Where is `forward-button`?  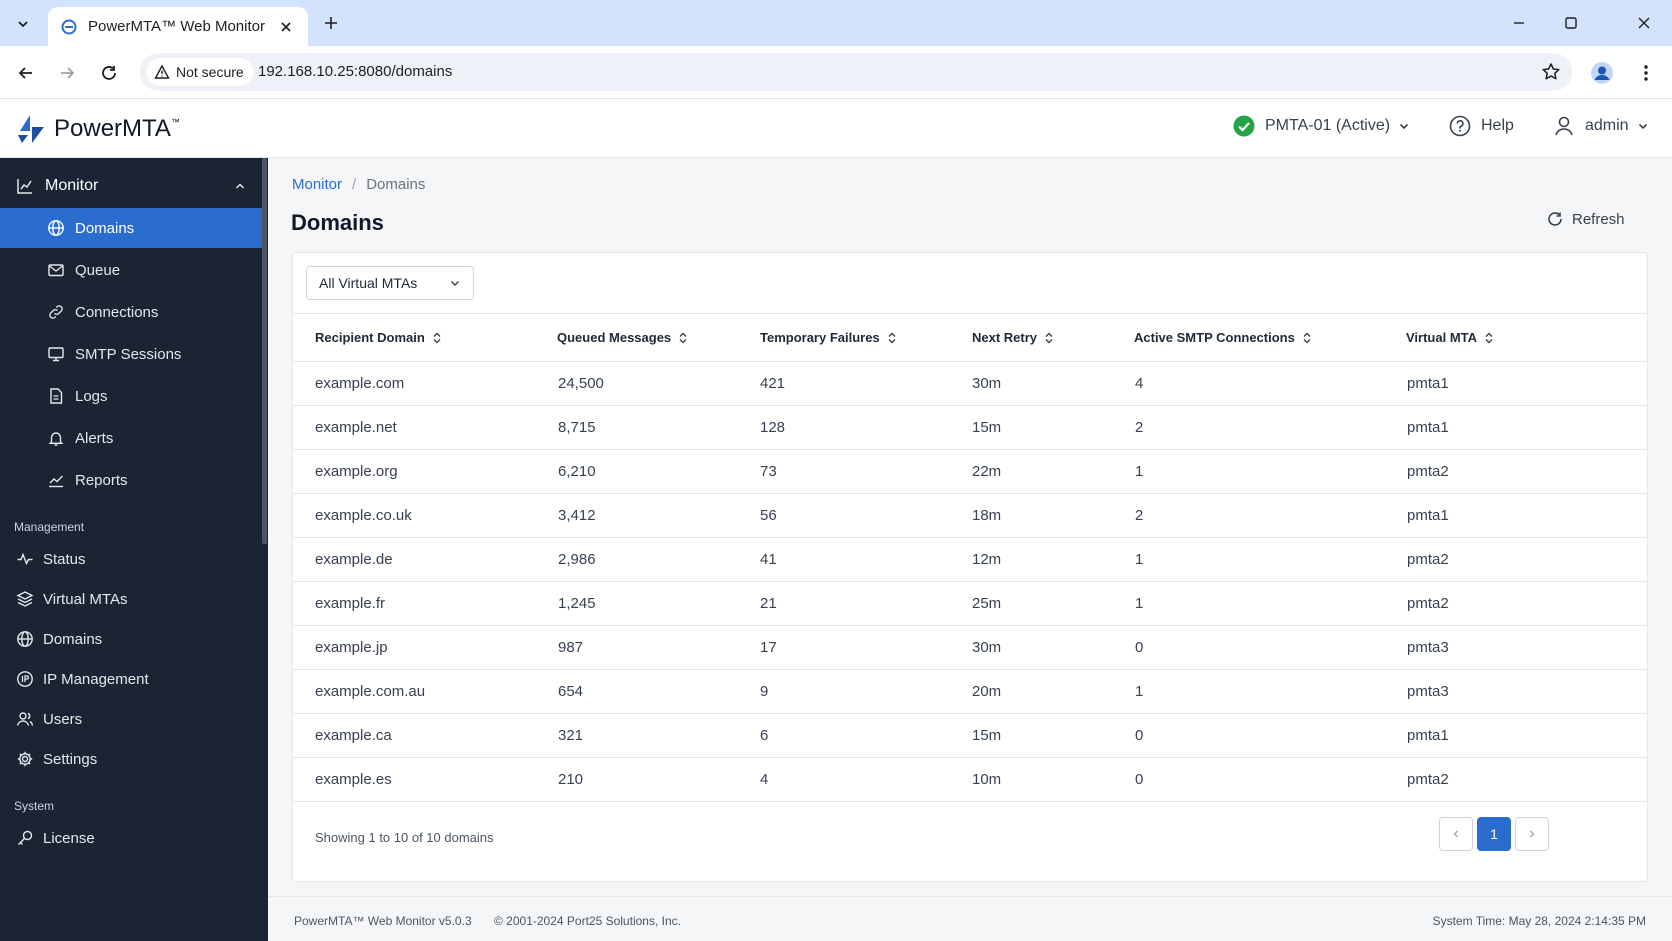
forward-button is located at coordinates (67, 73).